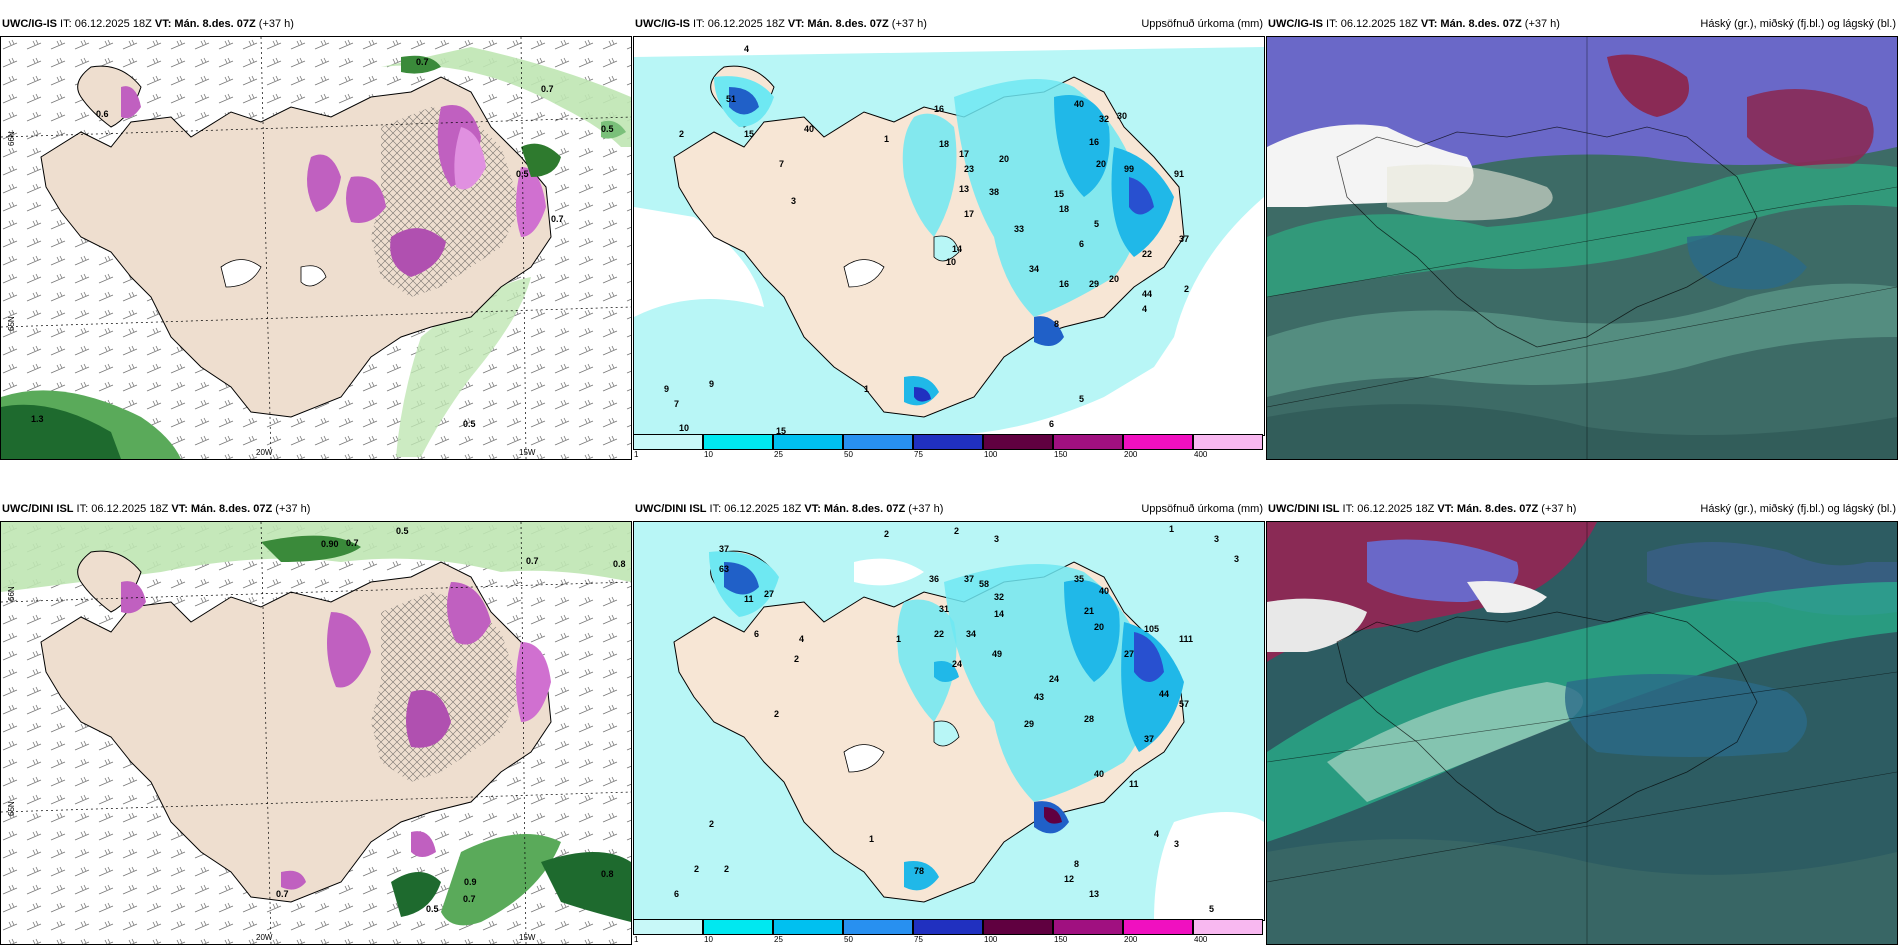 The image size is (1900, 950). What do you see at coordinates (919, 871) in the screenshot?
I see `value-label: 78` at bounding box center [919, 871].